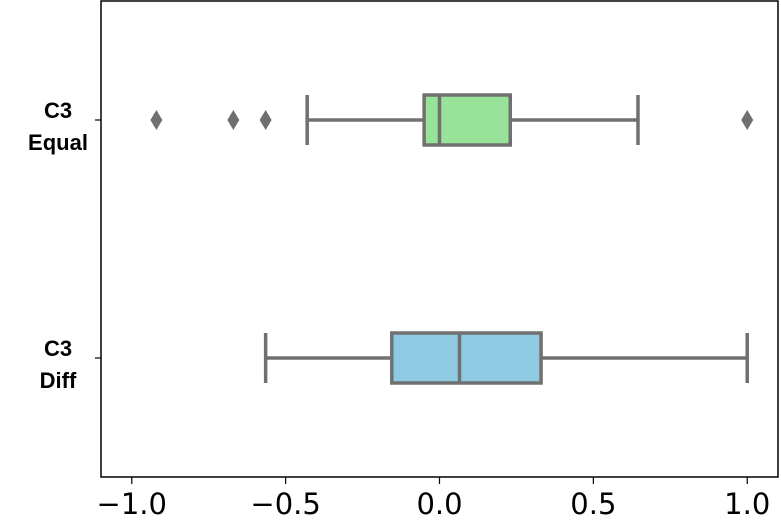  Describe the element at coordinates (58, 380) in the screenshot. I see `category-label-line2: Diff` at that location.